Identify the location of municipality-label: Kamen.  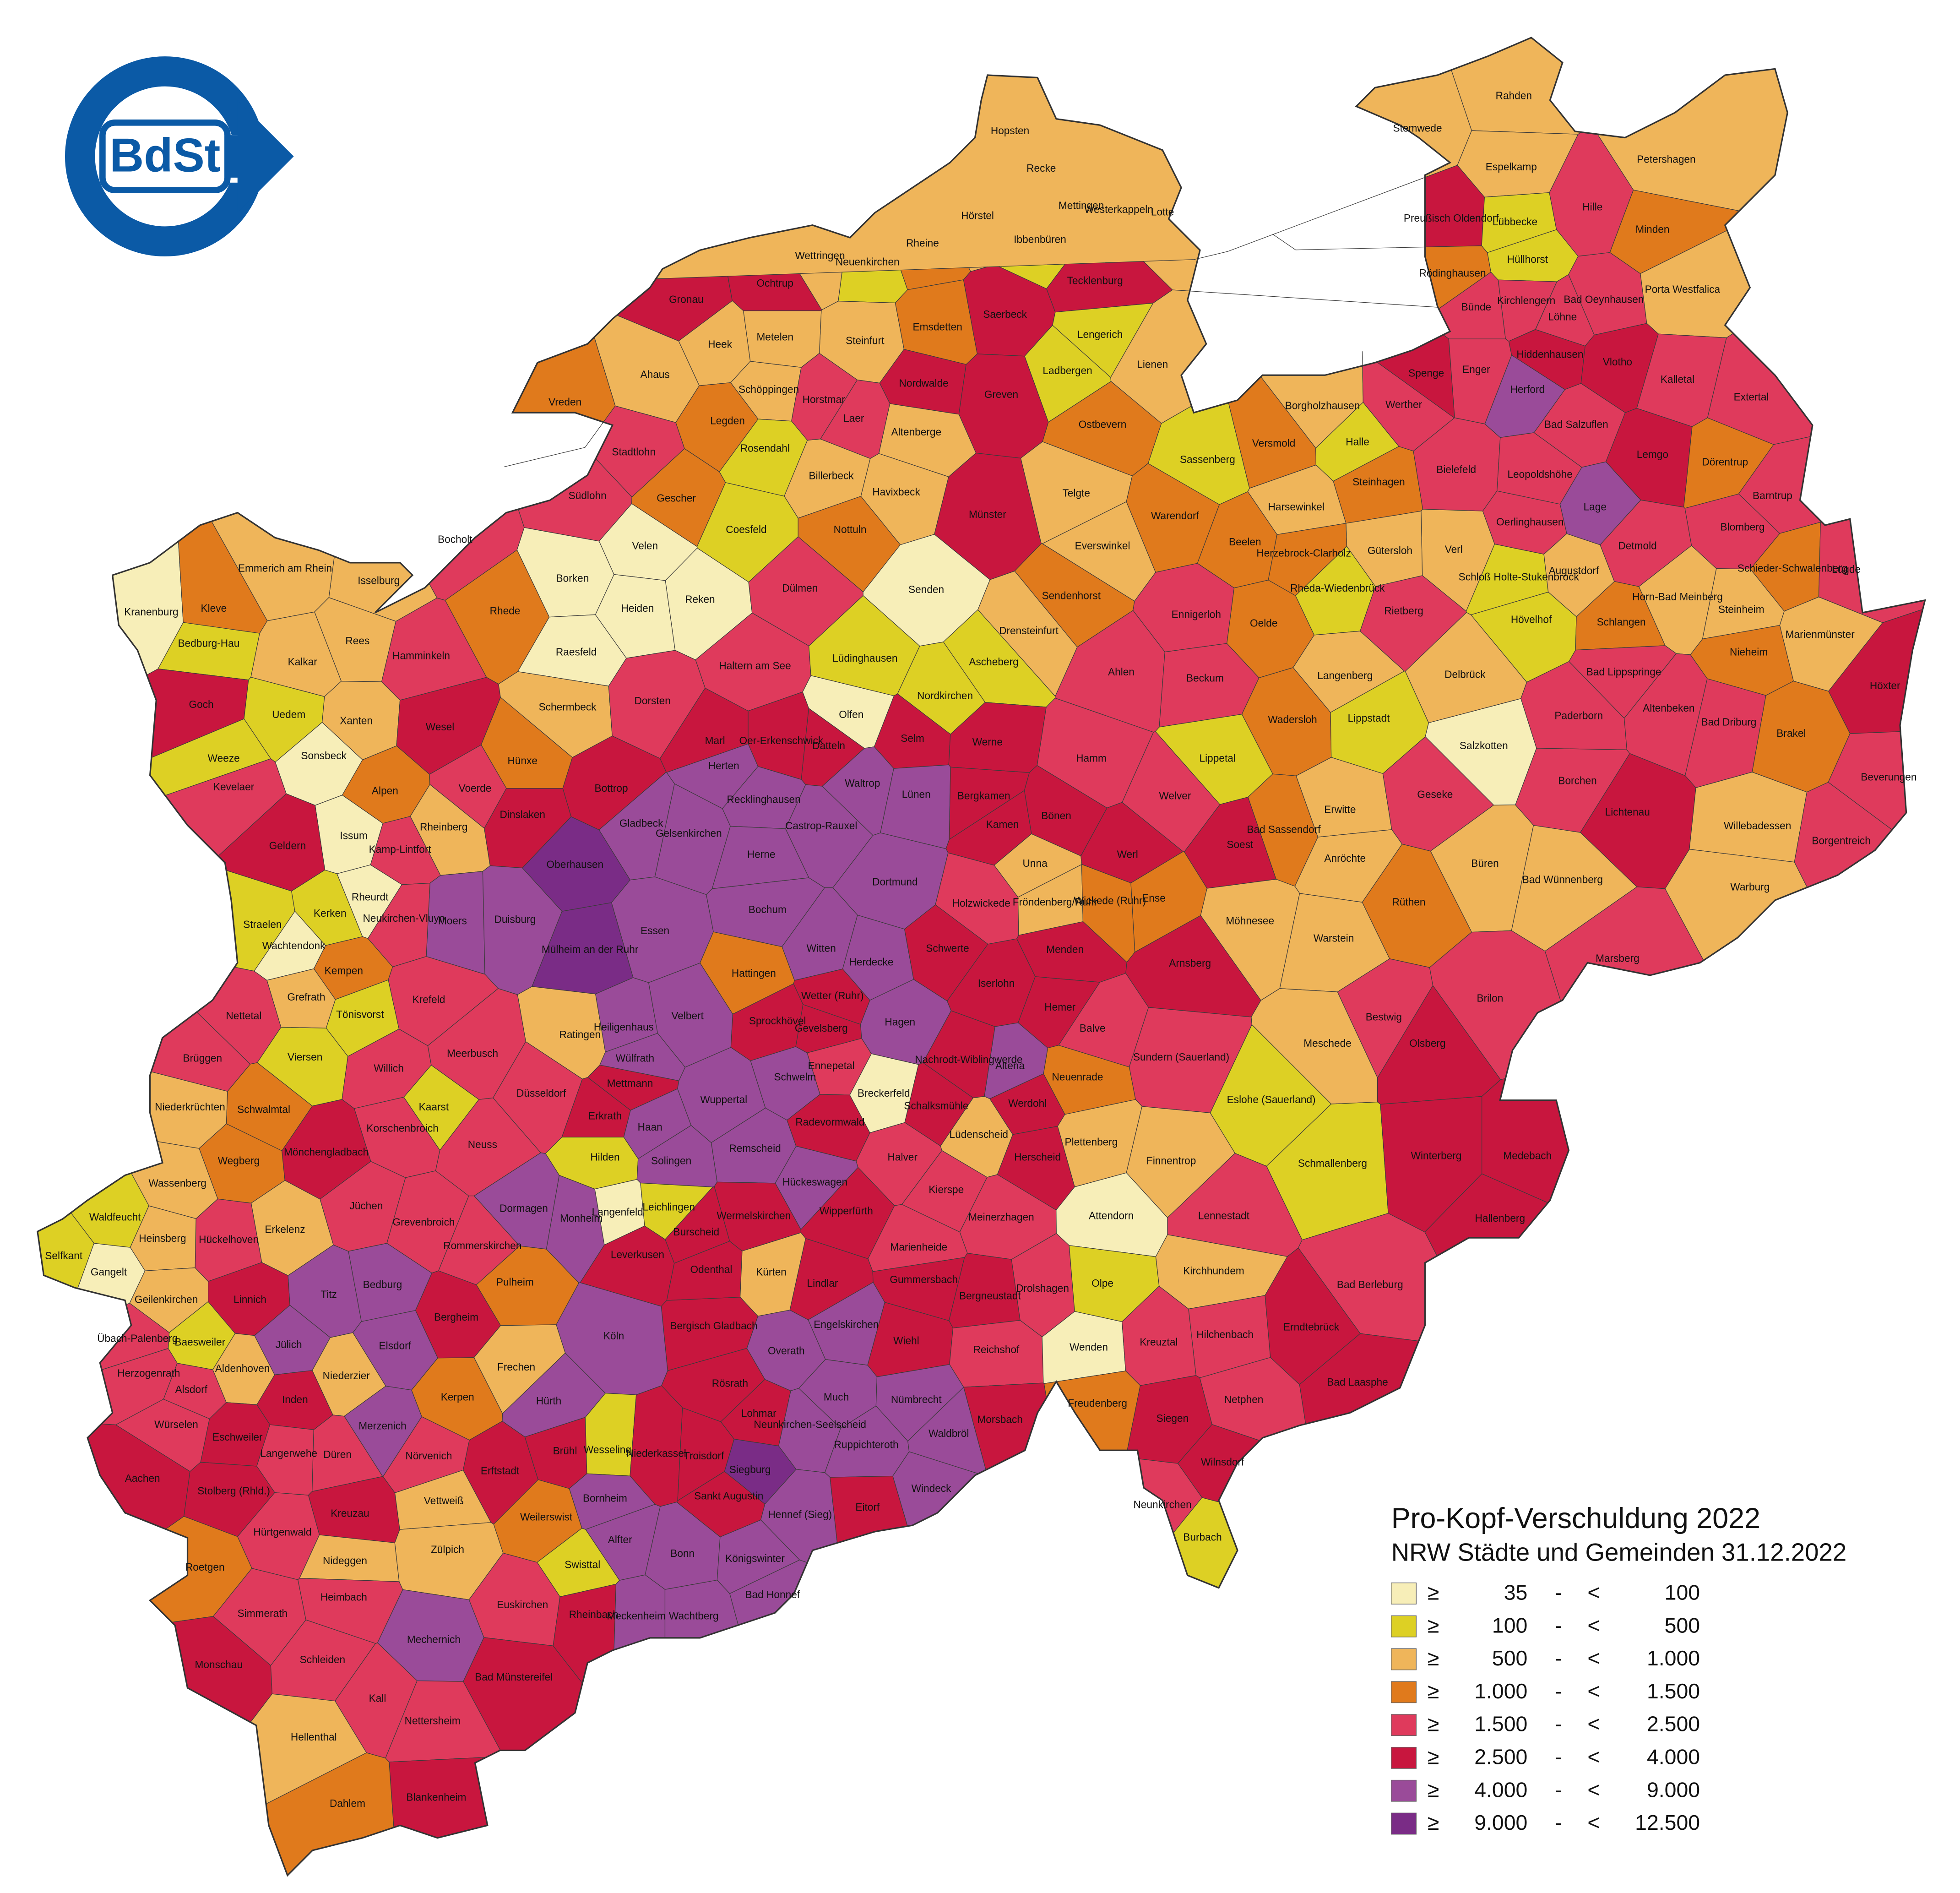
(1002, 824).